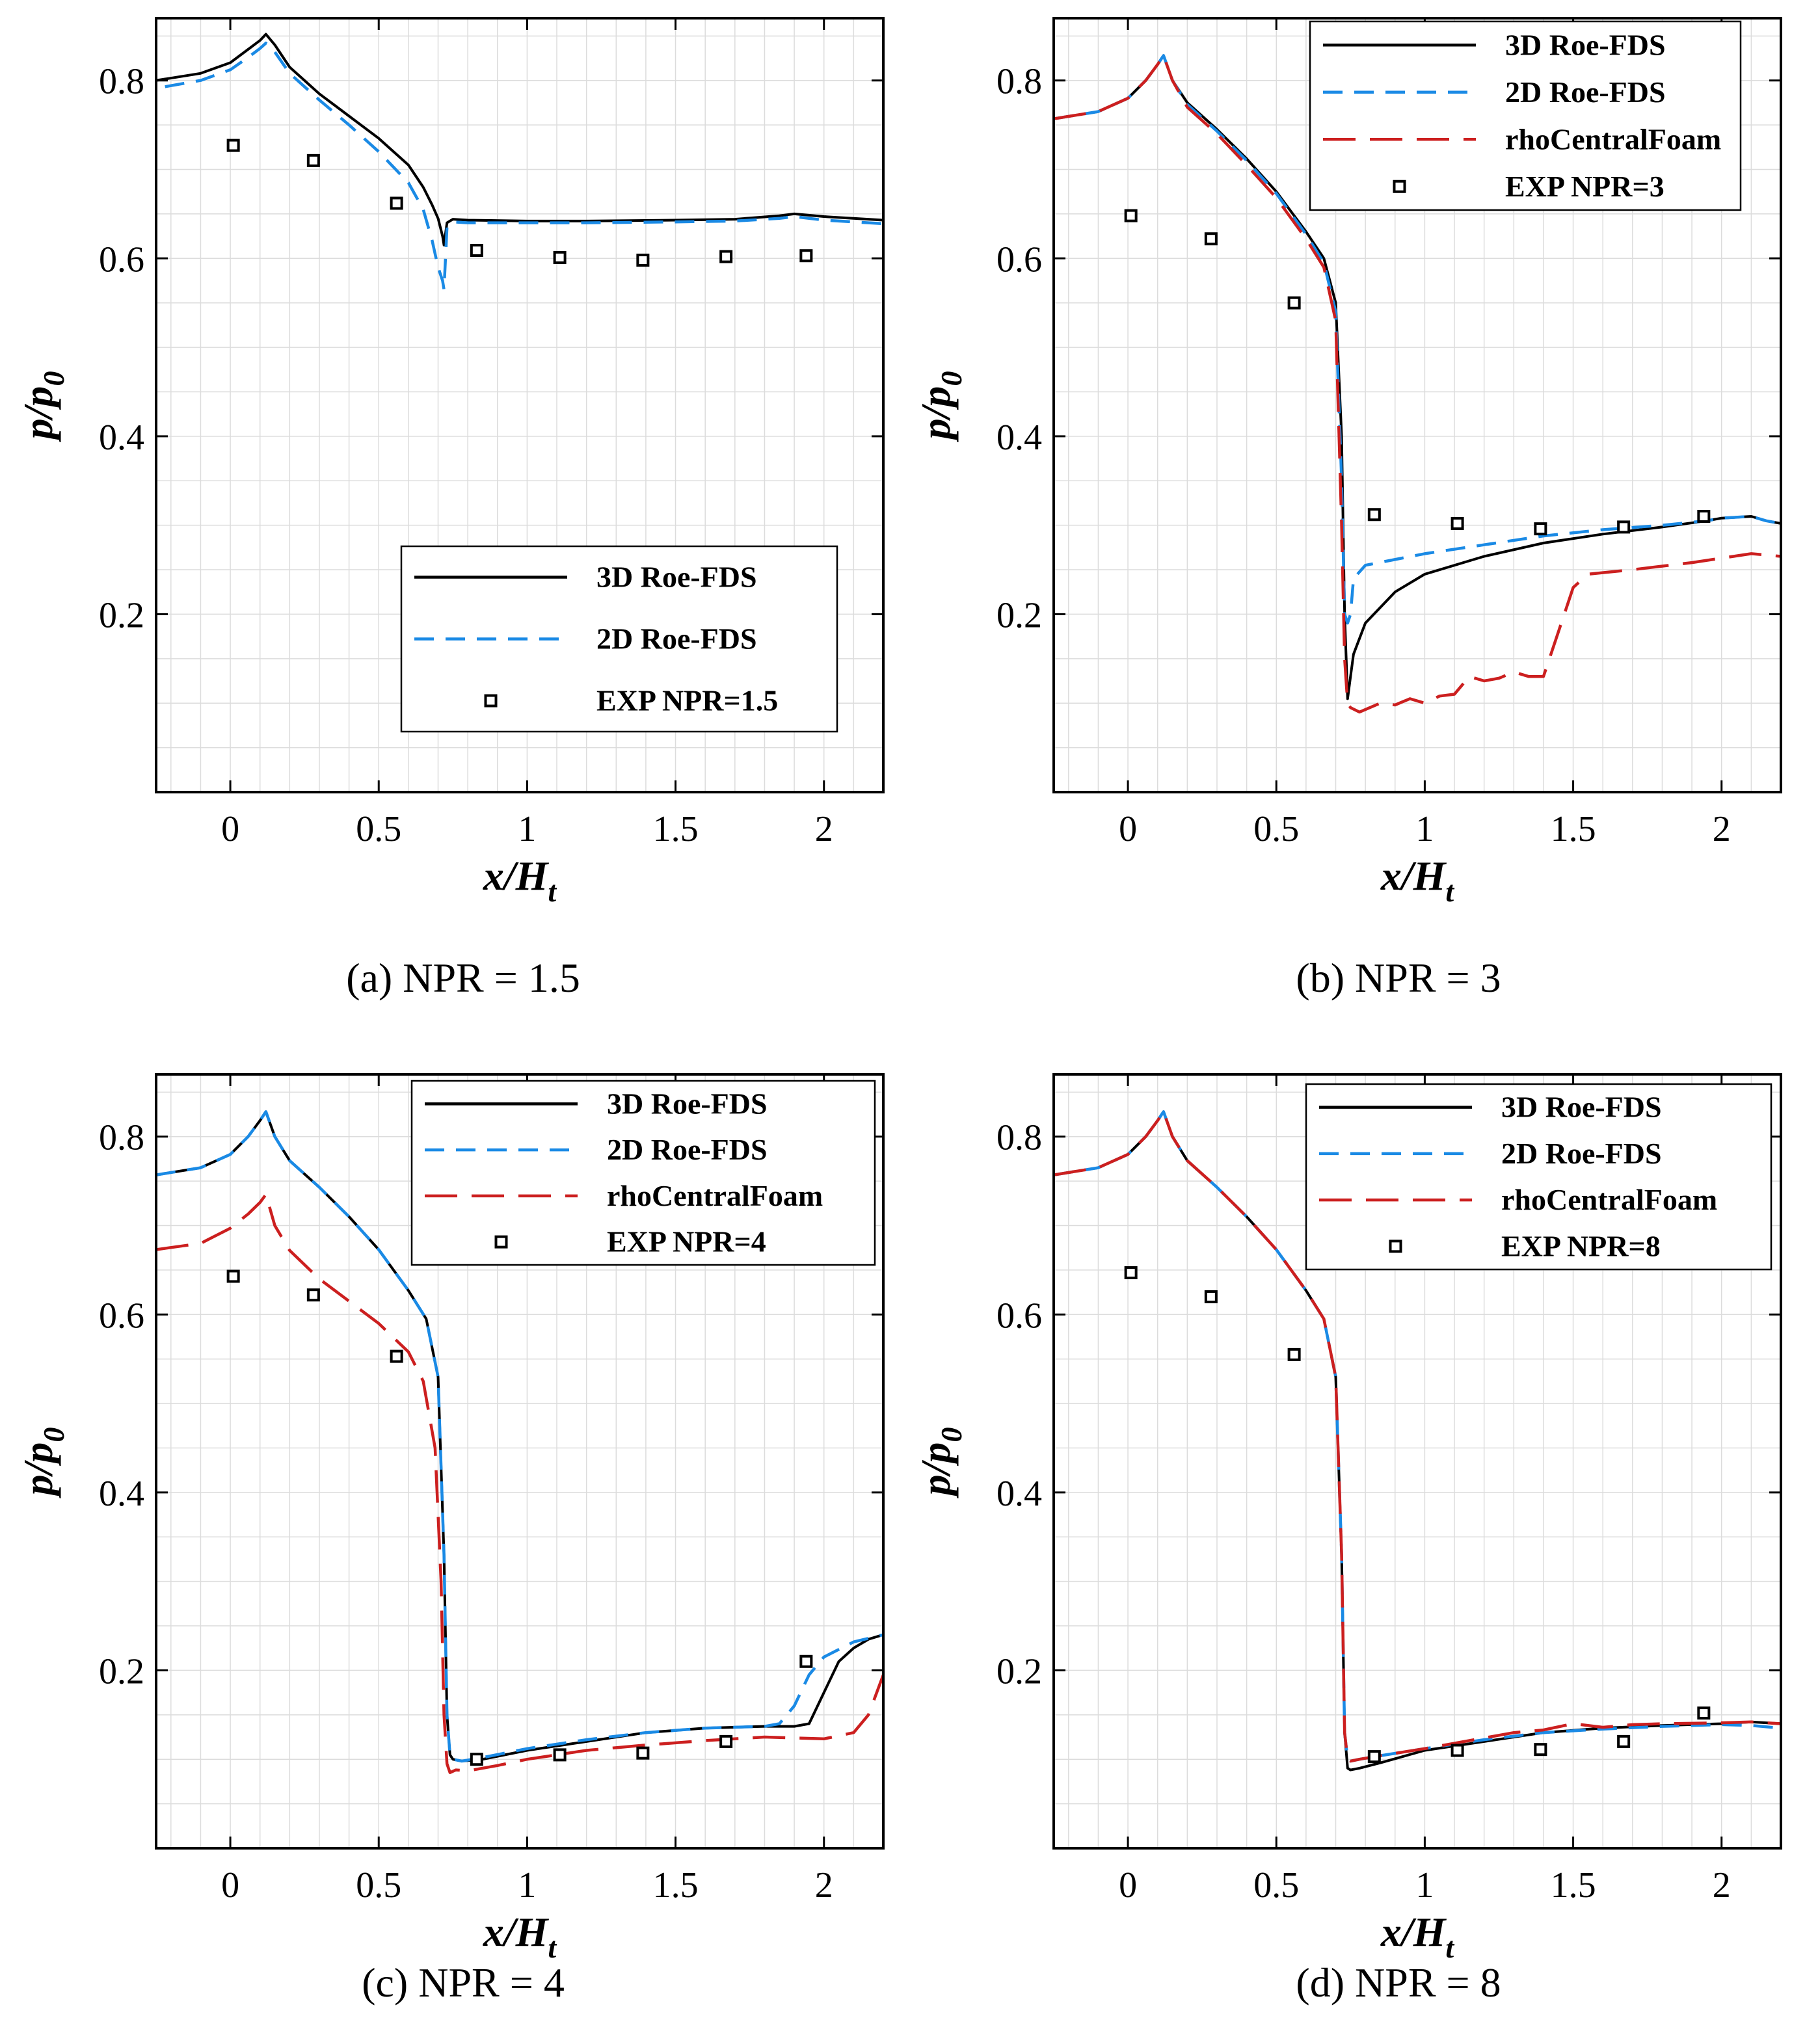 Image resolution: width=1805 pixels, height=2044 pixels. What do you see at coordinates (121, 1671) in the screenshot?
I see `y-tick-label: 0.2` at bounding box center [121, 1671].